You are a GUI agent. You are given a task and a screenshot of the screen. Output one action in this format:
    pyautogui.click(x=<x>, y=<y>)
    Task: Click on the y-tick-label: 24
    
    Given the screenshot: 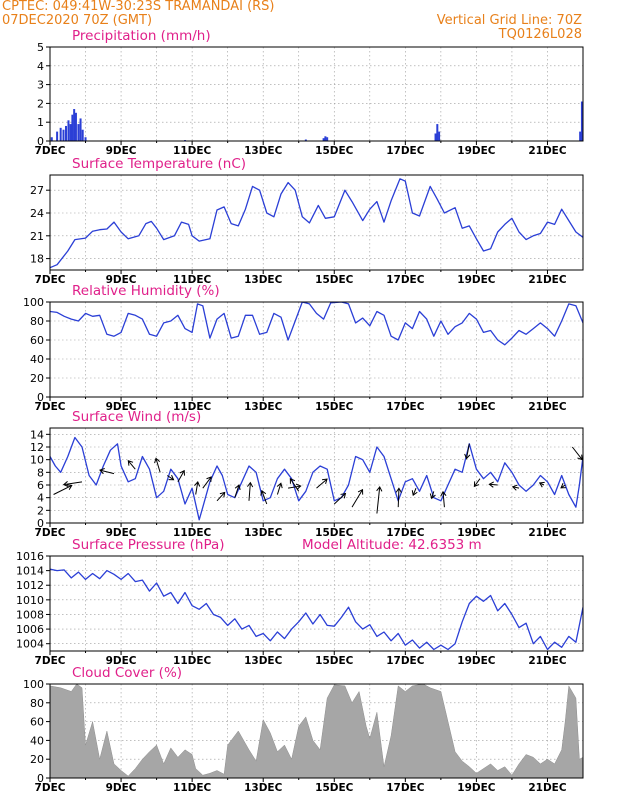 What is the action you would take?
    pyautogui.click(x=37, y=213)
    